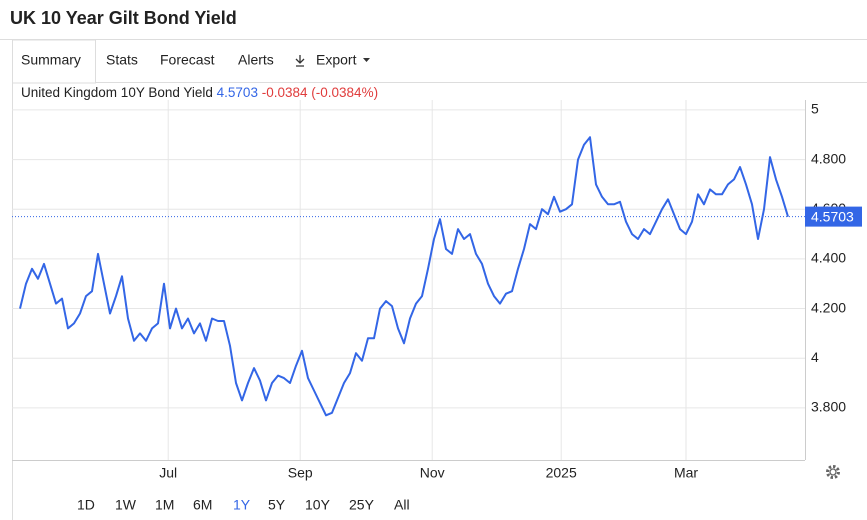 The image size is (867, 520). I want to click on change: -0.0384, so click(285, 92).